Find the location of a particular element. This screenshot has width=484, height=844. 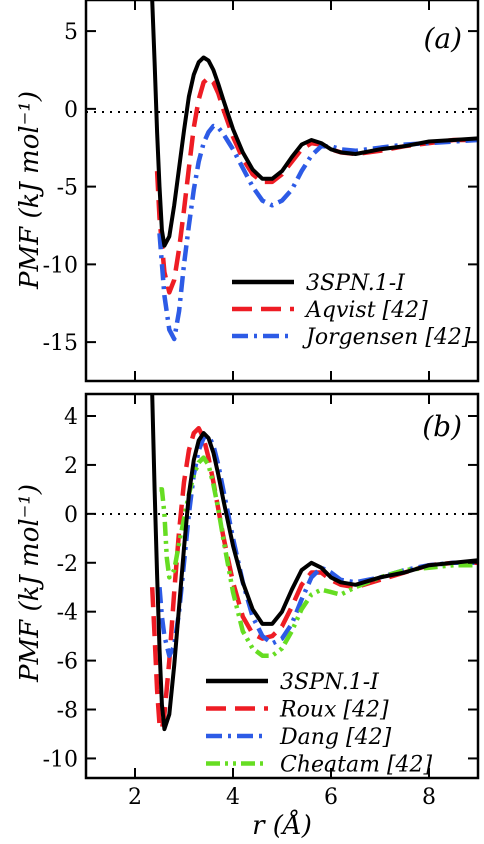

legend-label: Roux [42] is located at coordinates (334, 710).